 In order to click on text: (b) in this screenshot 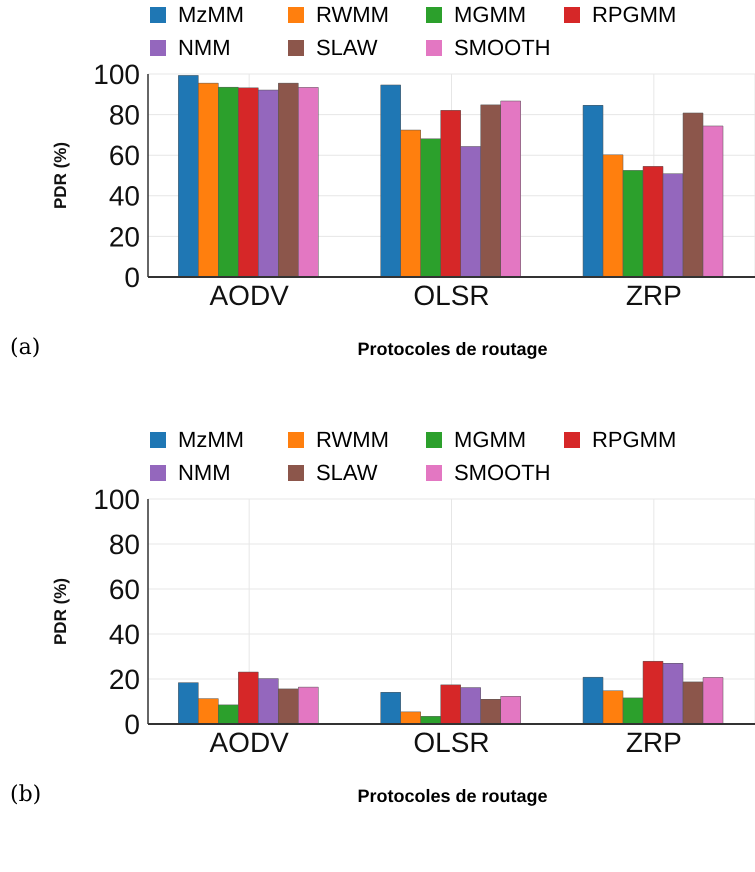, I will do `click(26, 794)`.